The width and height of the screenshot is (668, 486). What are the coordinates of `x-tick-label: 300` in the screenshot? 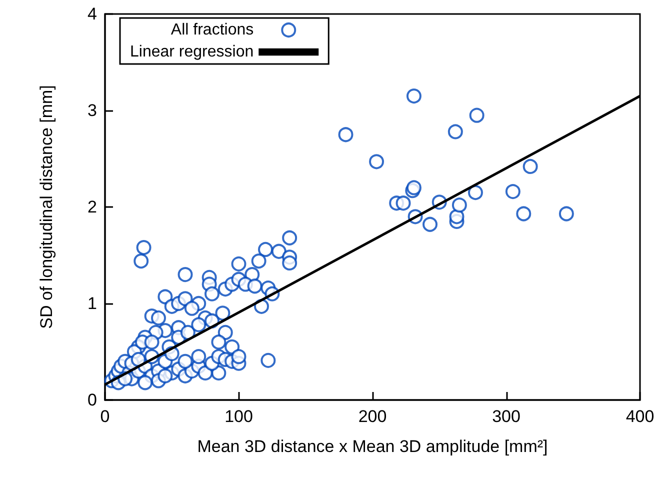 It's located at (506, 416).